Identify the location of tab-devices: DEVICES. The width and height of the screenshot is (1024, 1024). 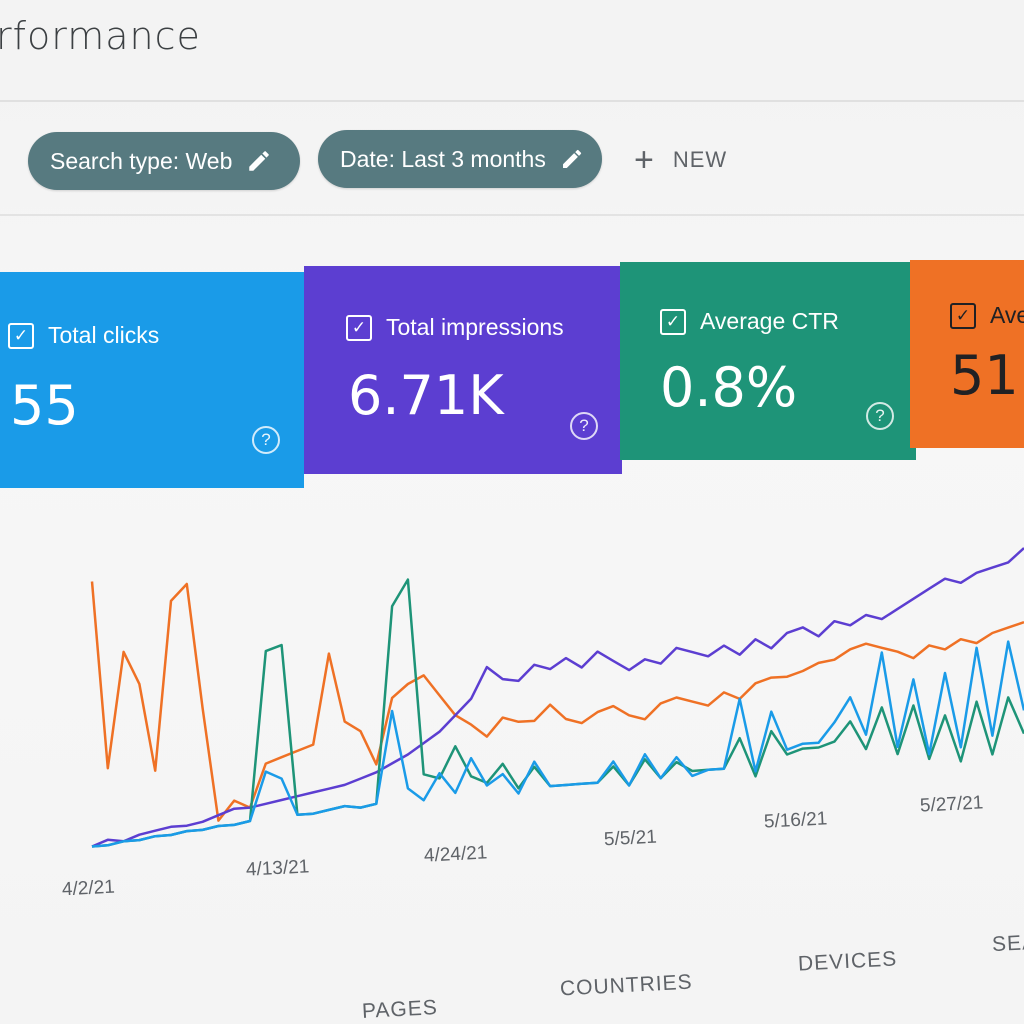
(847, 961).